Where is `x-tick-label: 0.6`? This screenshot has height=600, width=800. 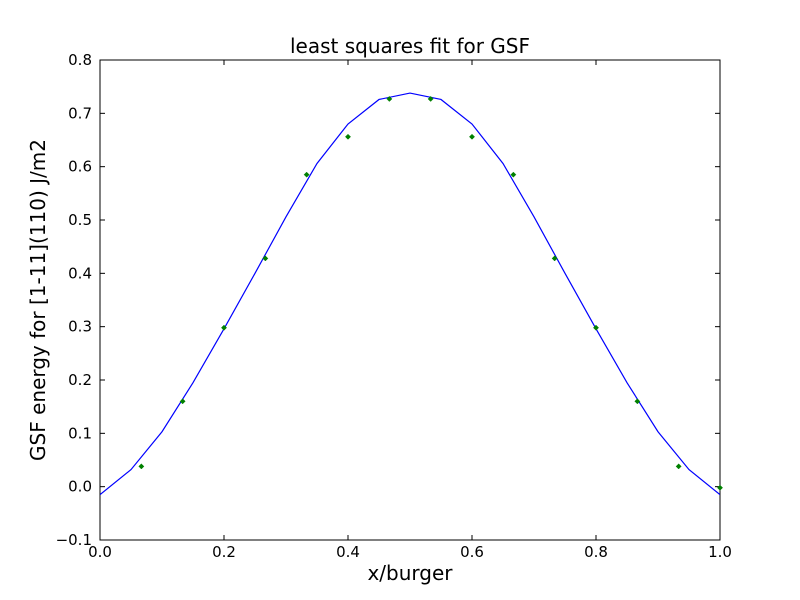
x-tick-label: 0.6 is located at coordinates (472, 552).